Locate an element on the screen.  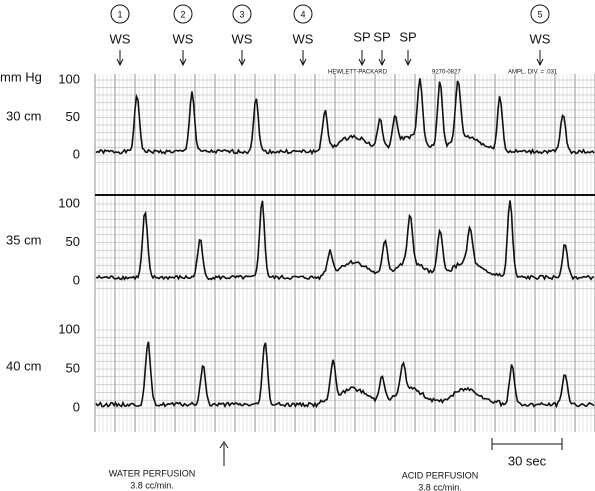
marker-number: 2 is located at coordinates (182, 14).